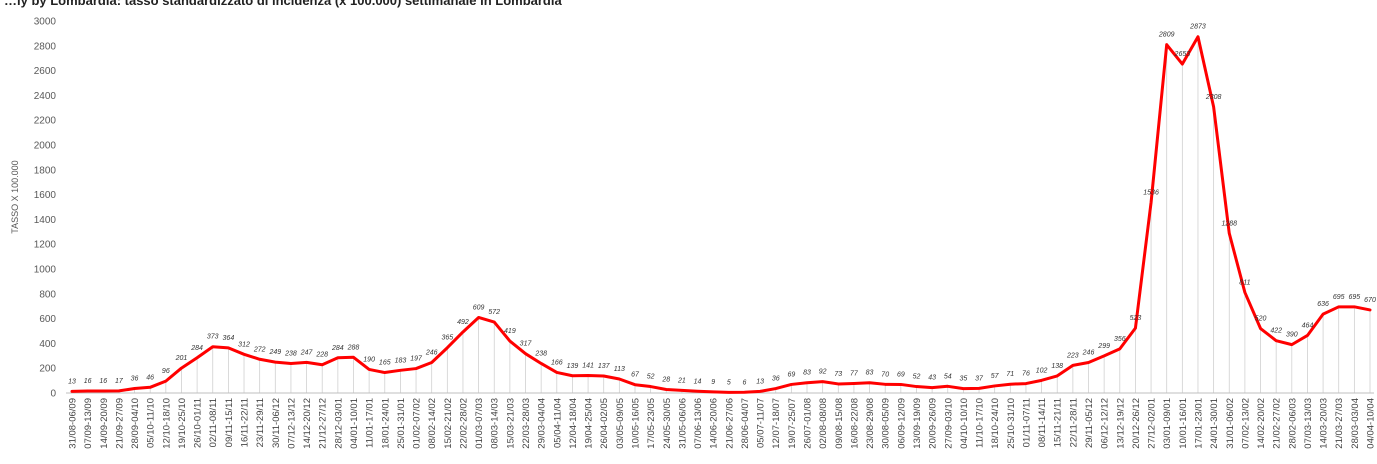 This screenshot has height=464, width=1377. What do you see at coordinates (53, 394) in the screenshot?
I see `y-tick-label: 0` at bounding box center [53, 394].